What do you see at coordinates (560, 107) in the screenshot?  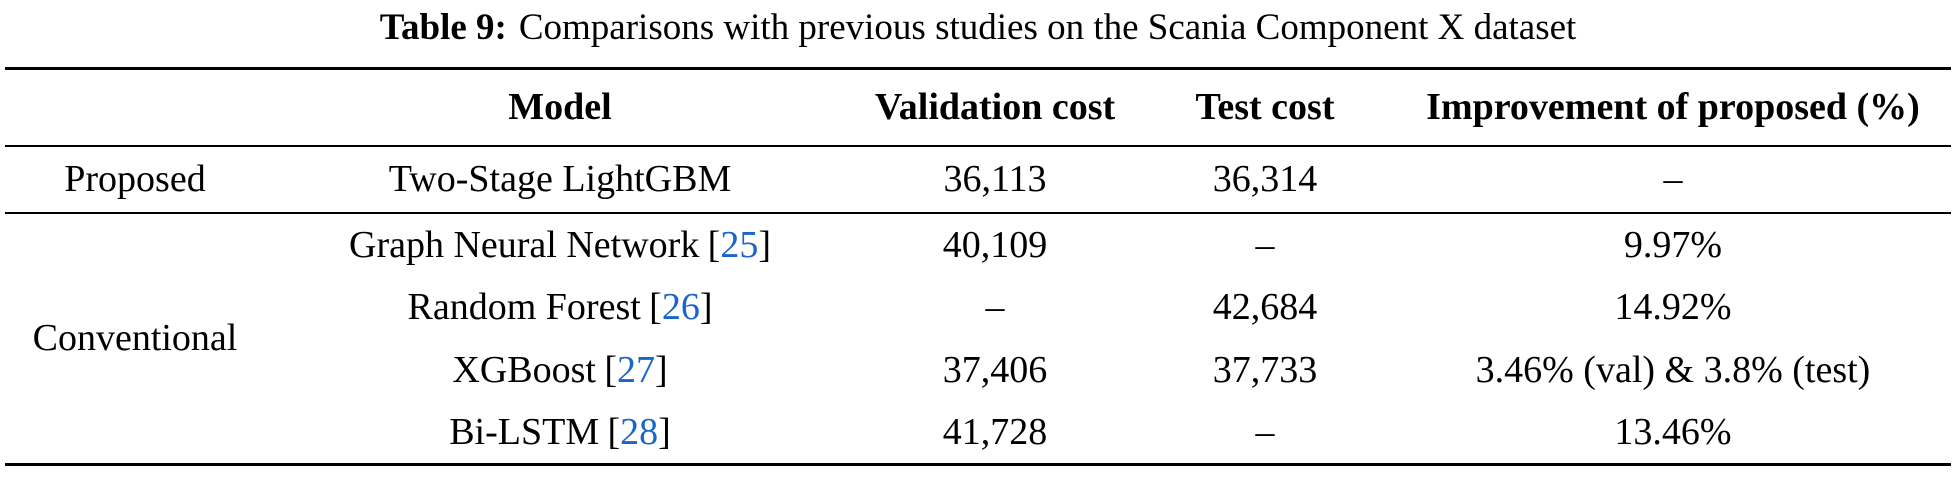 I see `header-model: Model` at bounding box center [560, 107].